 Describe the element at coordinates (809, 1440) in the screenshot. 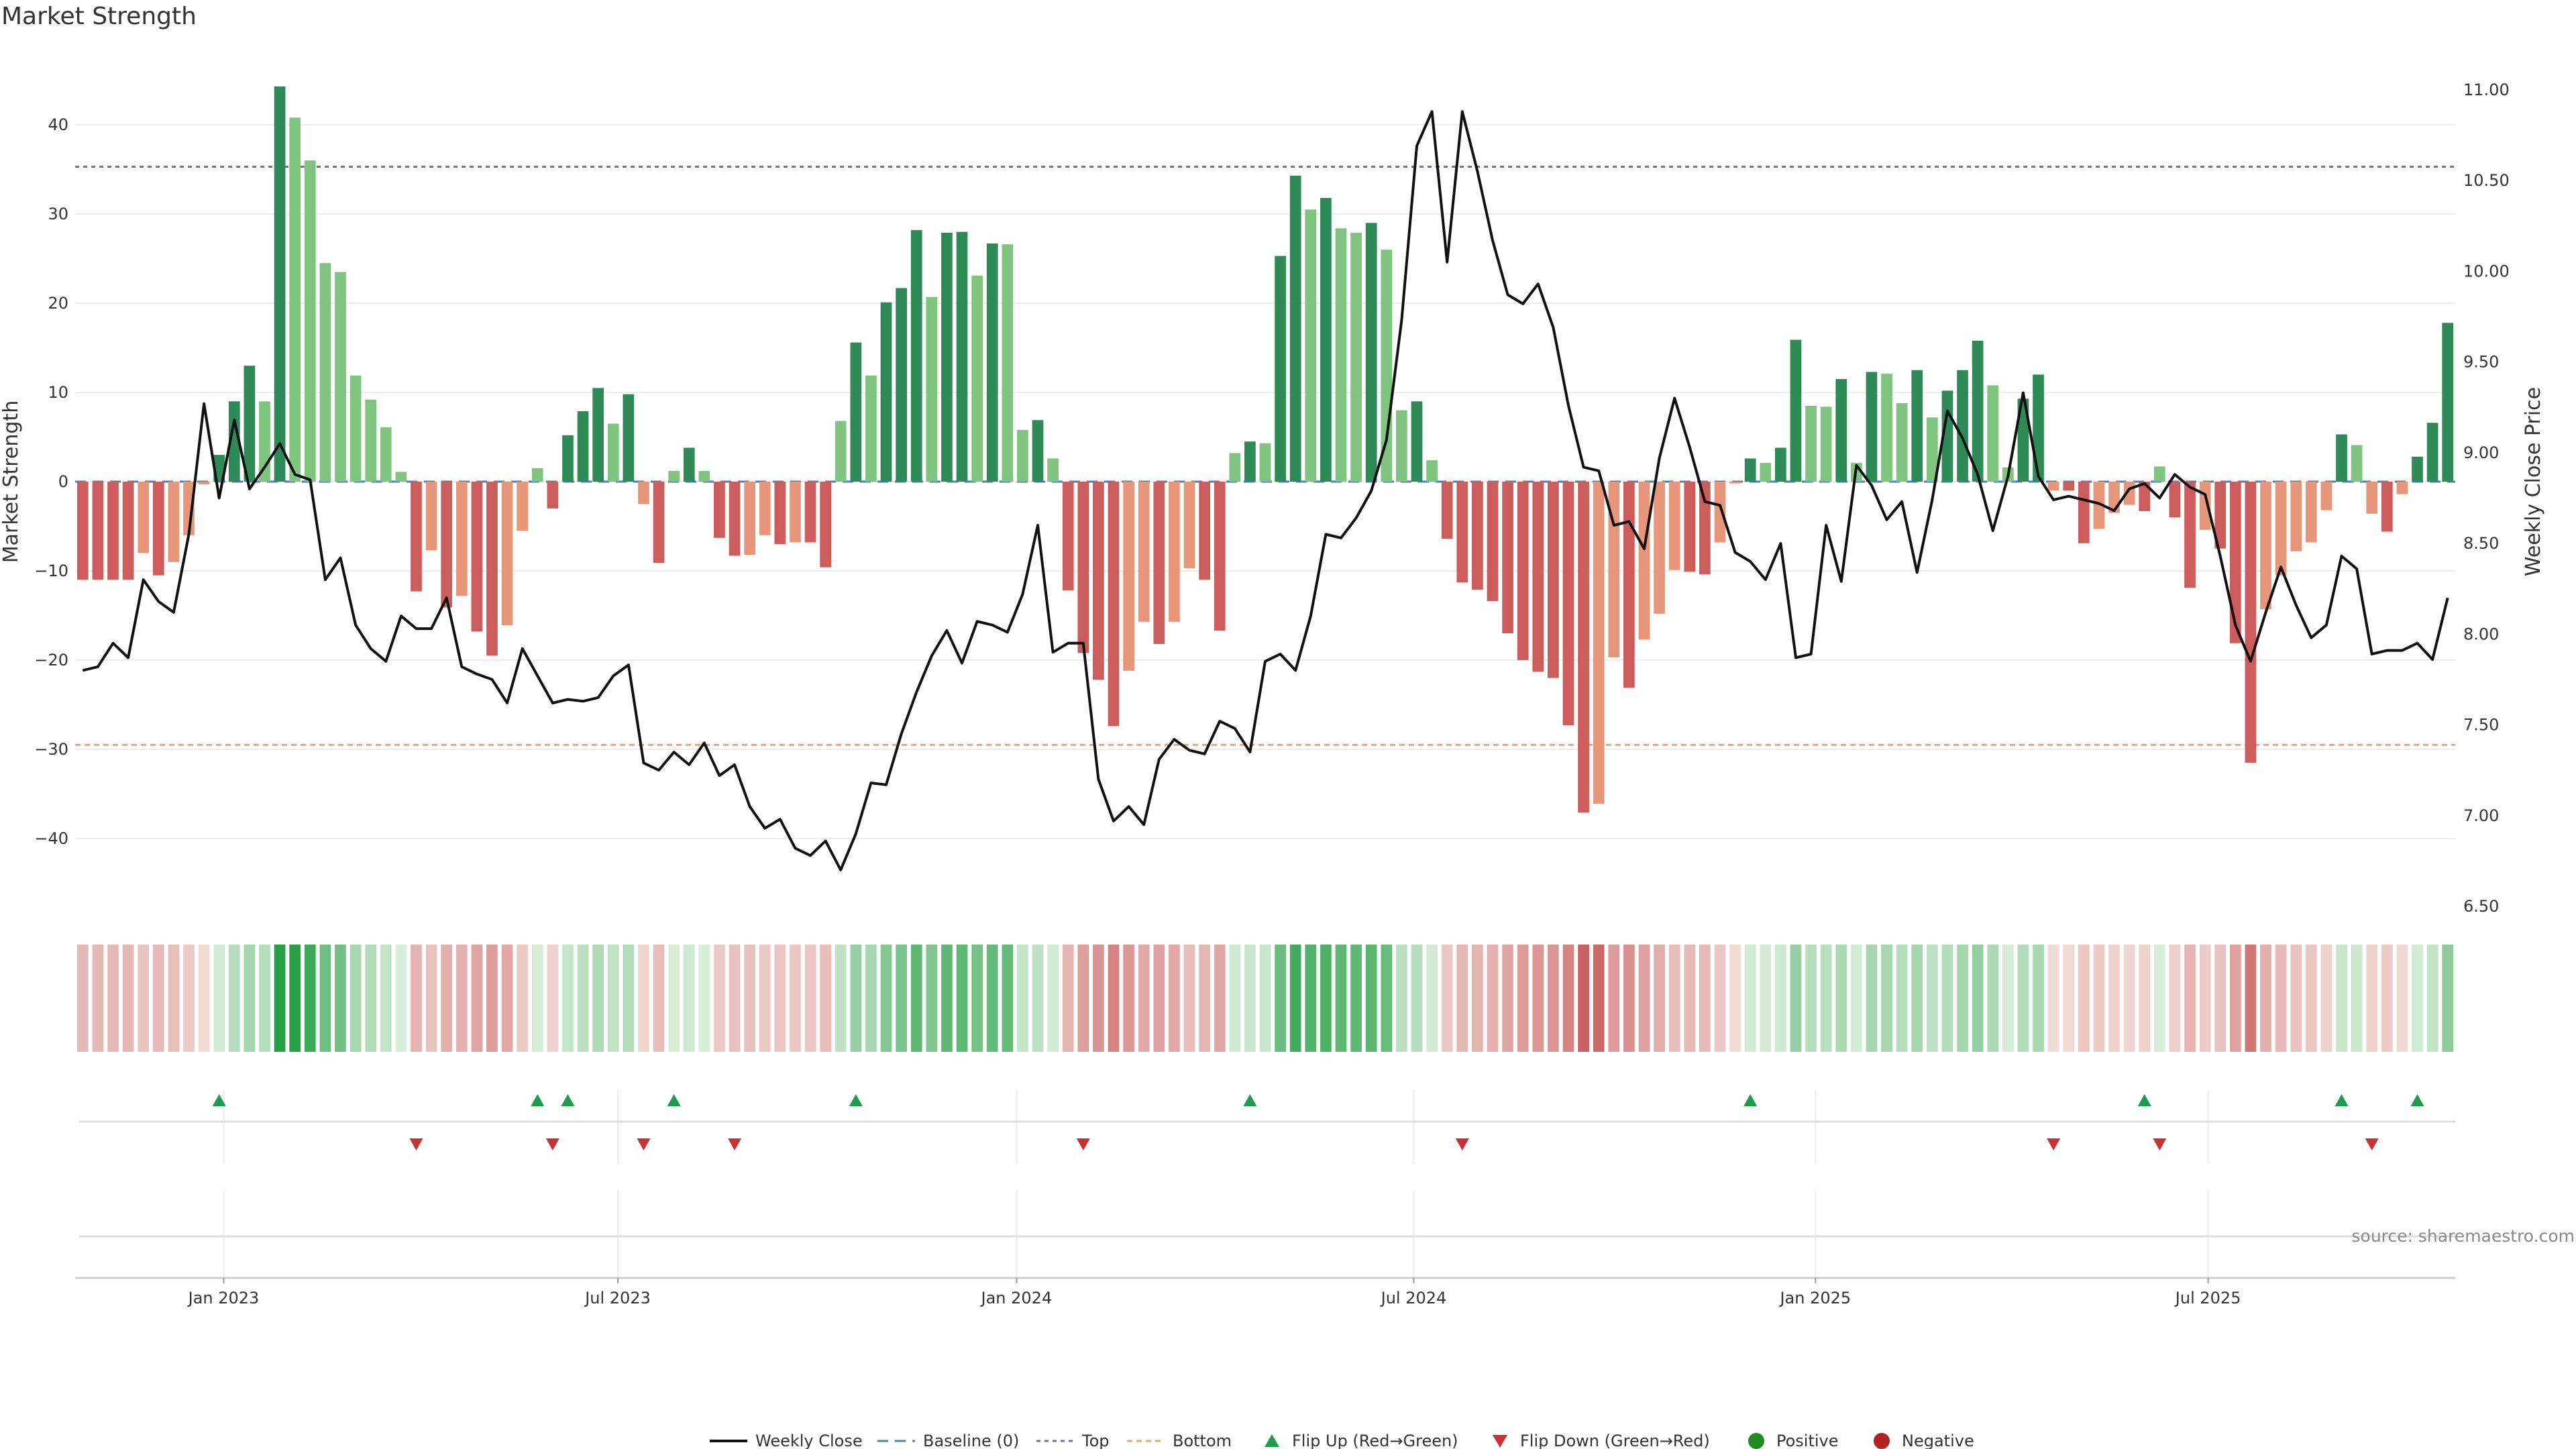

I see `legend-label: Weekly Close` at that location.